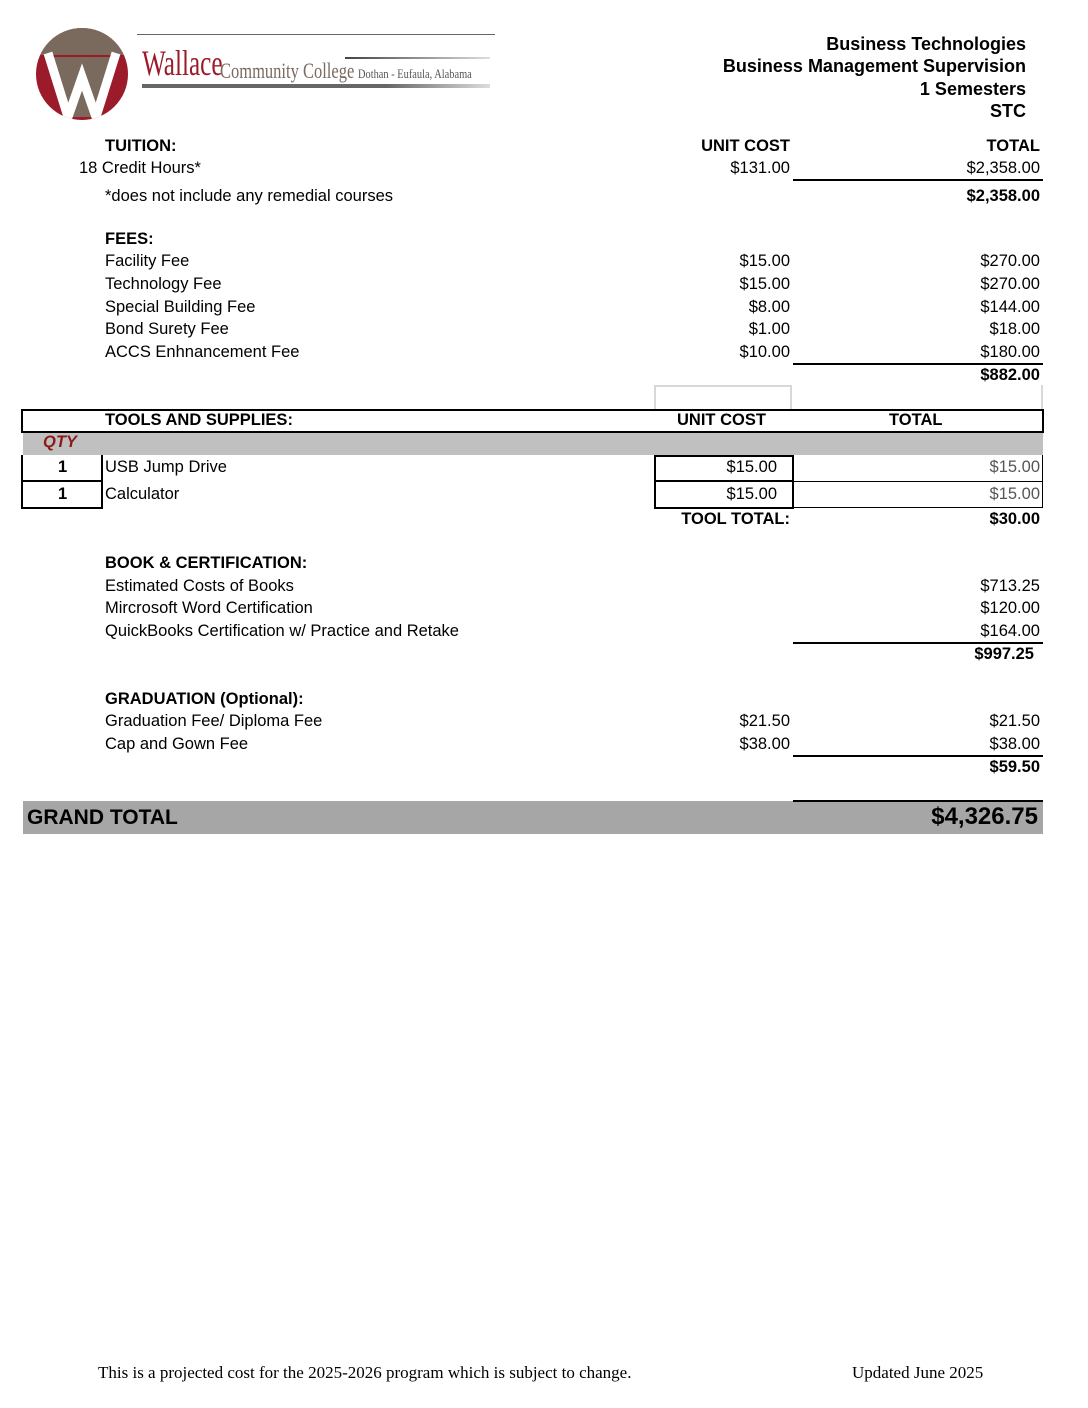 Image resolution: width=1088 pixels, height=1408 pixels. I want to click on program-duration: 1 Semesters, so click(972, 89).